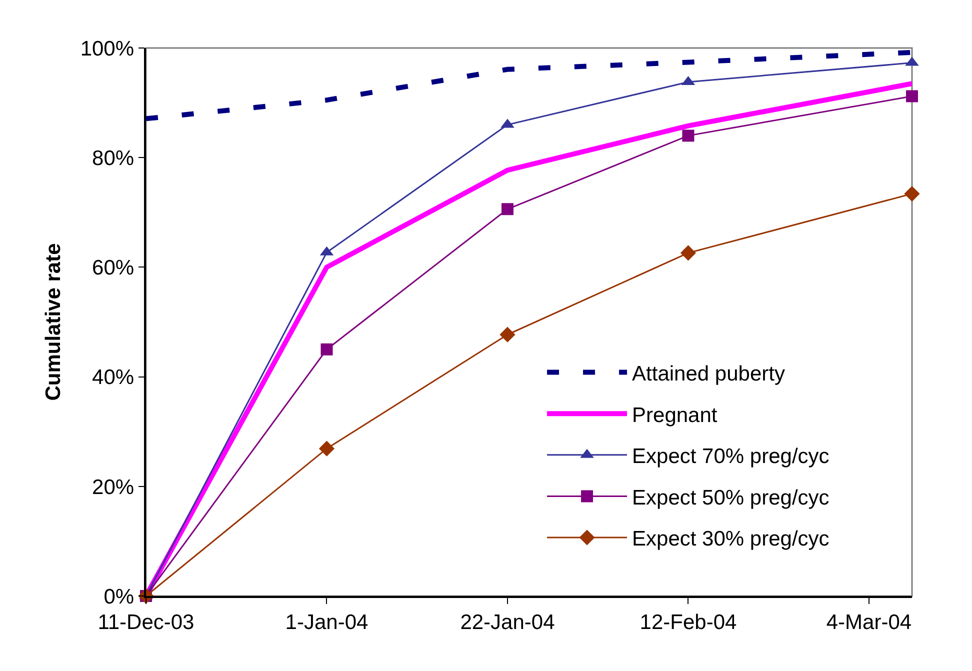 The image size is (972, 671). What do you see at coordinates (113, 158) in the screenshot?
I see `y-tick-label: 80%` at bounding box center [113, 158].